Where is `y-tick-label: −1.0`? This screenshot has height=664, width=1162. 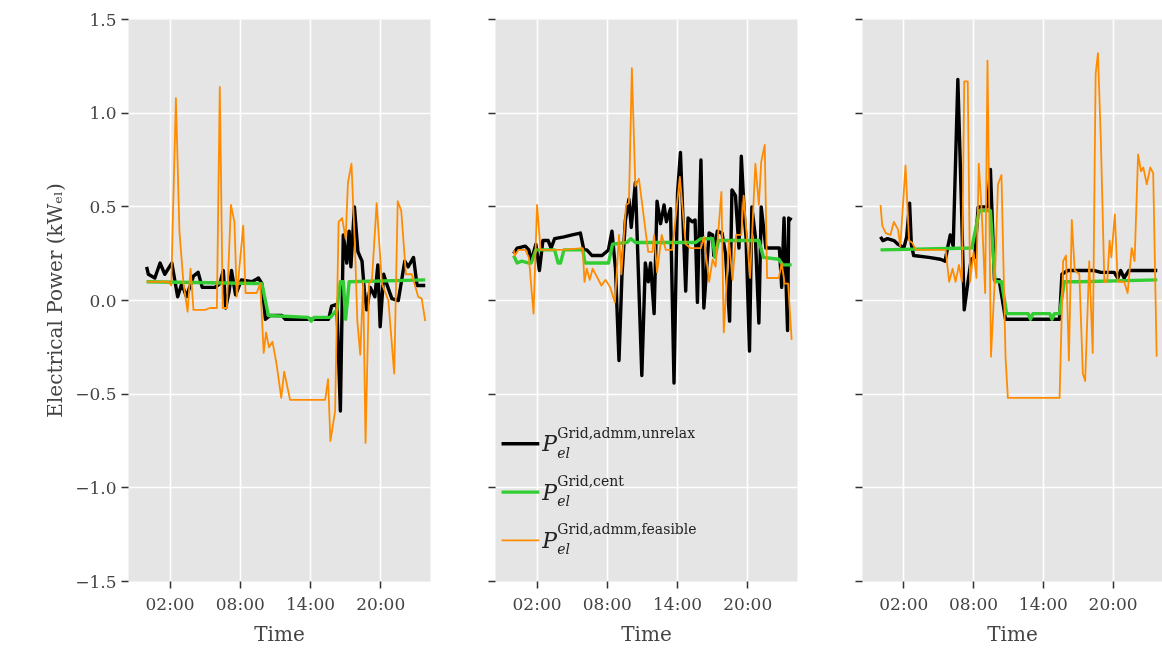 y-tick-label: −1.0 is located at coordinates (96, 487).